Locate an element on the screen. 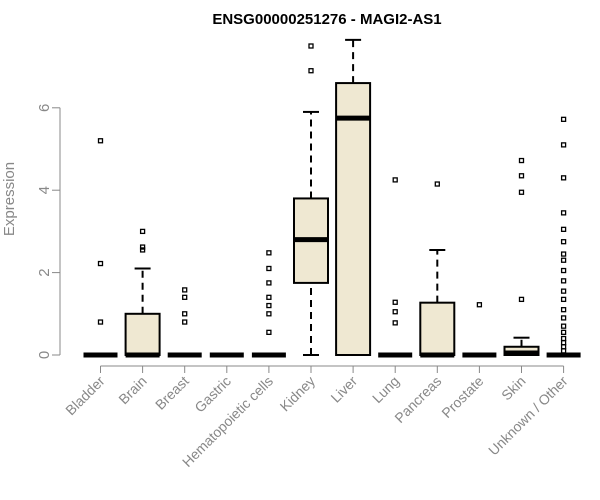  x-tick-label: Bladder is located at coordinates (85, 396).